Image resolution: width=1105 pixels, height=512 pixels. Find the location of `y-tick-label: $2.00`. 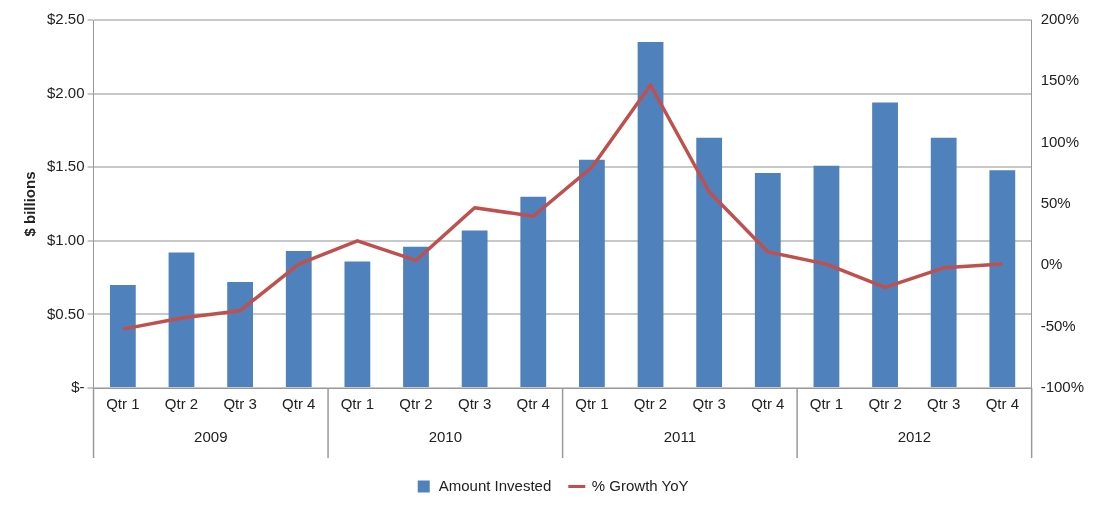

y-tick-label: $2.00 is located at coordinates (65, 92).